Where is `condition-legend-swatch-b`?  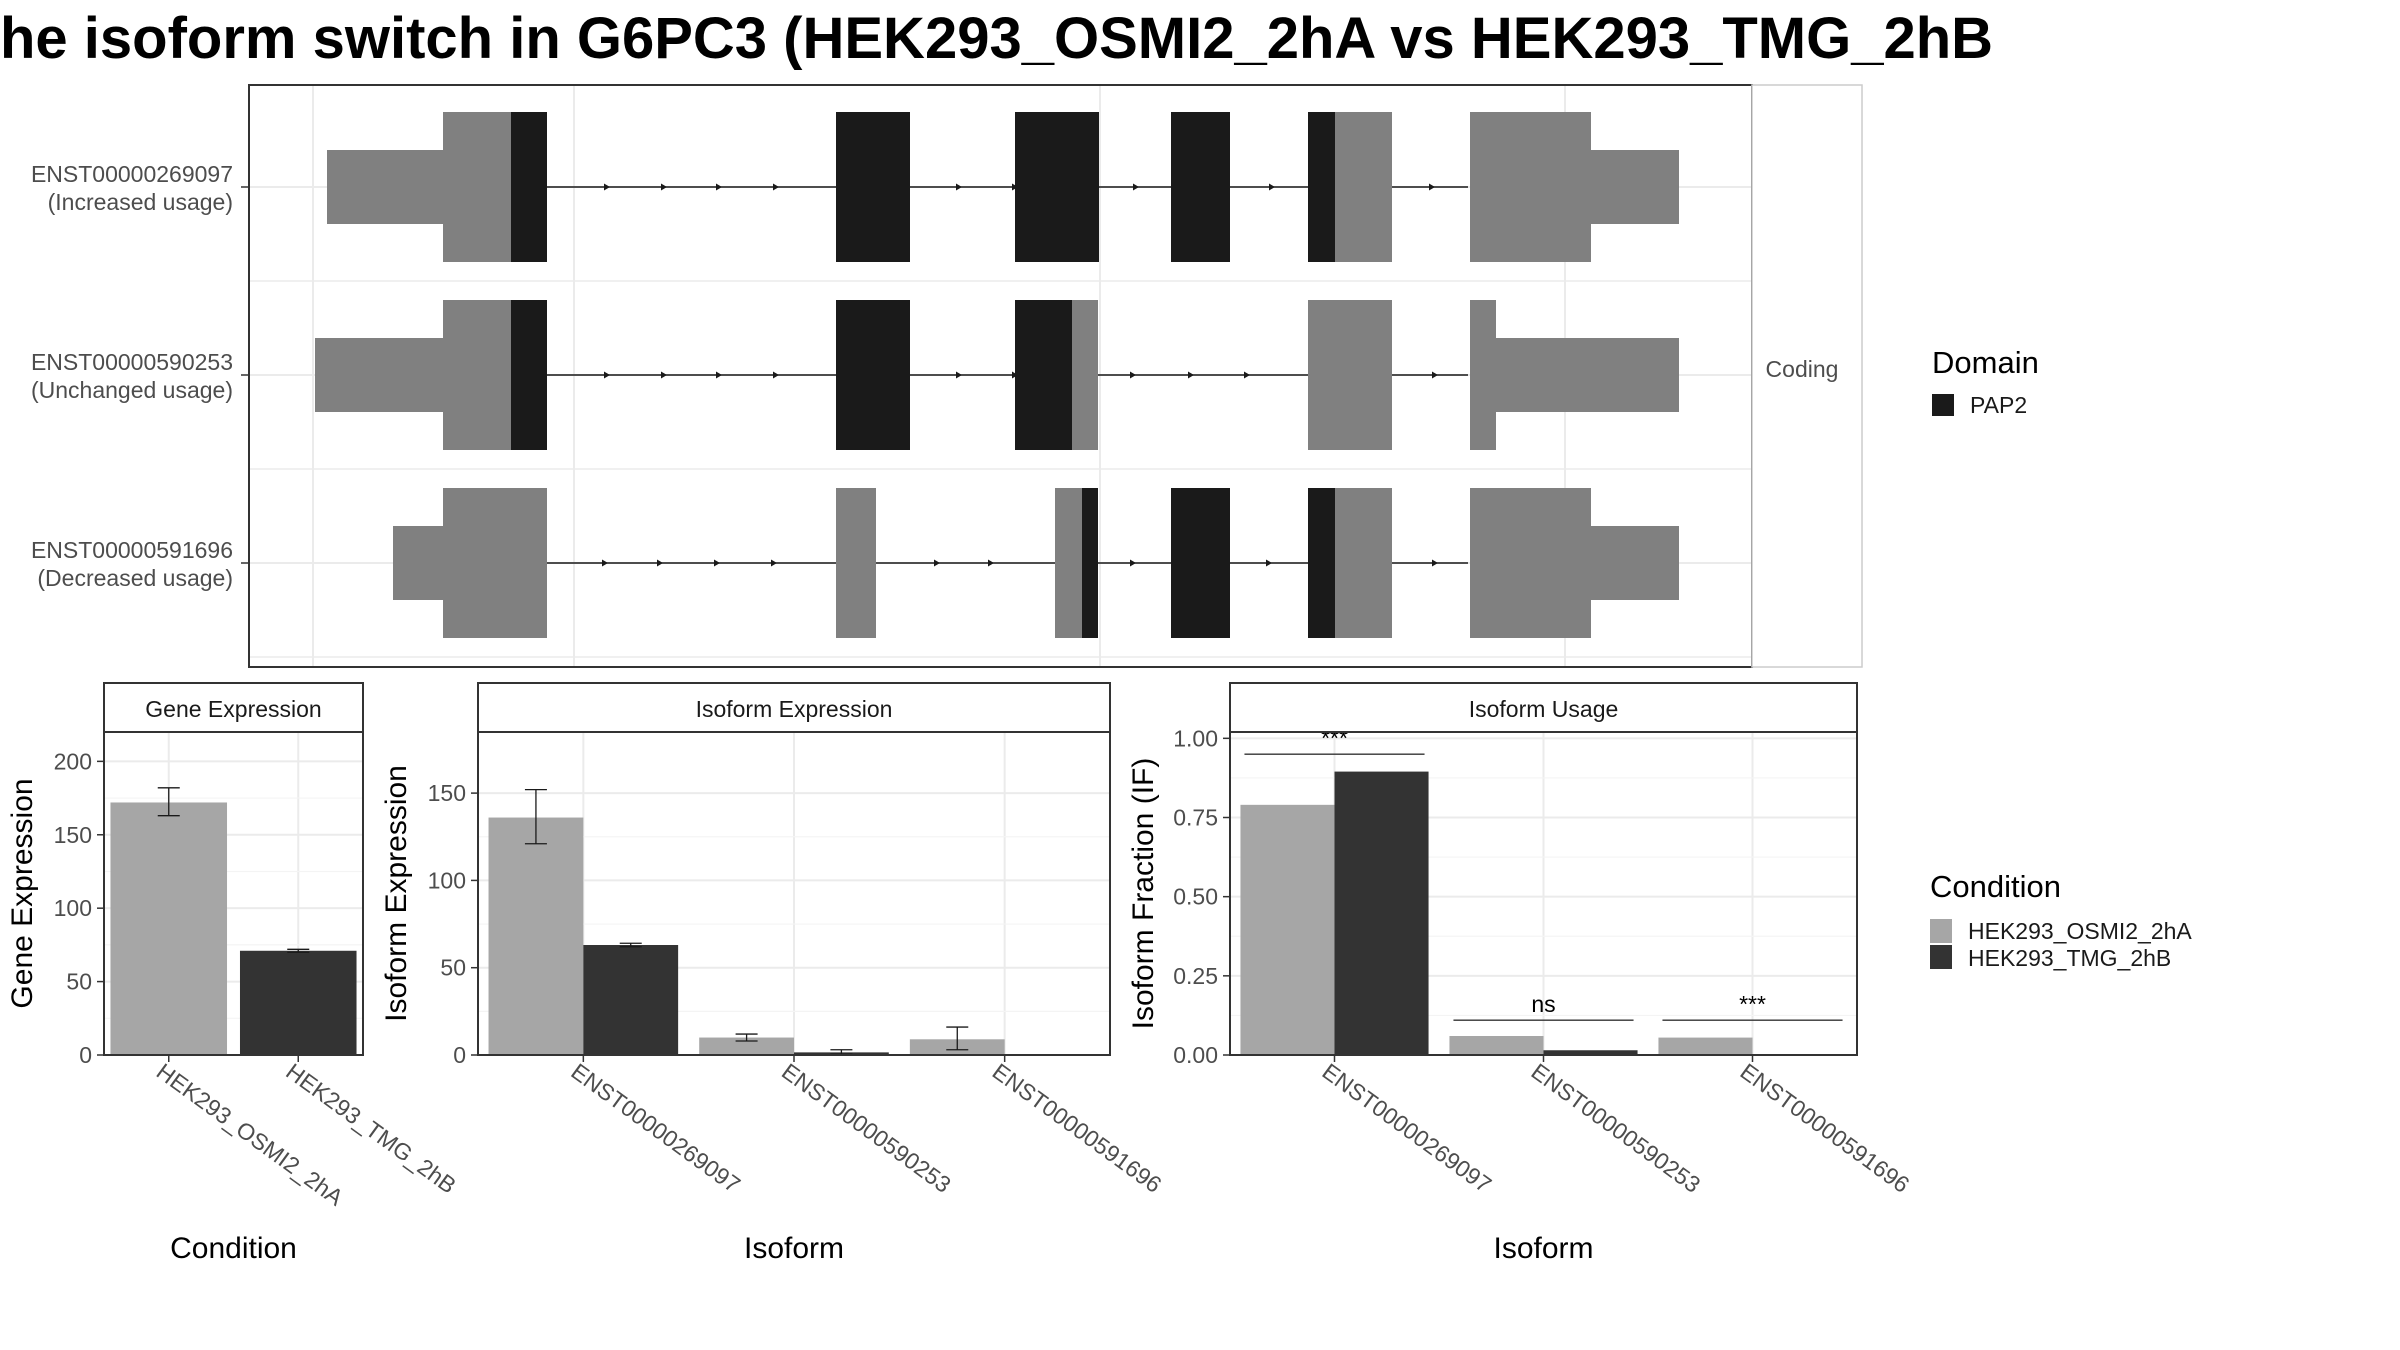
condition-legend-swatch-b is located at coordinates (1941, 957).